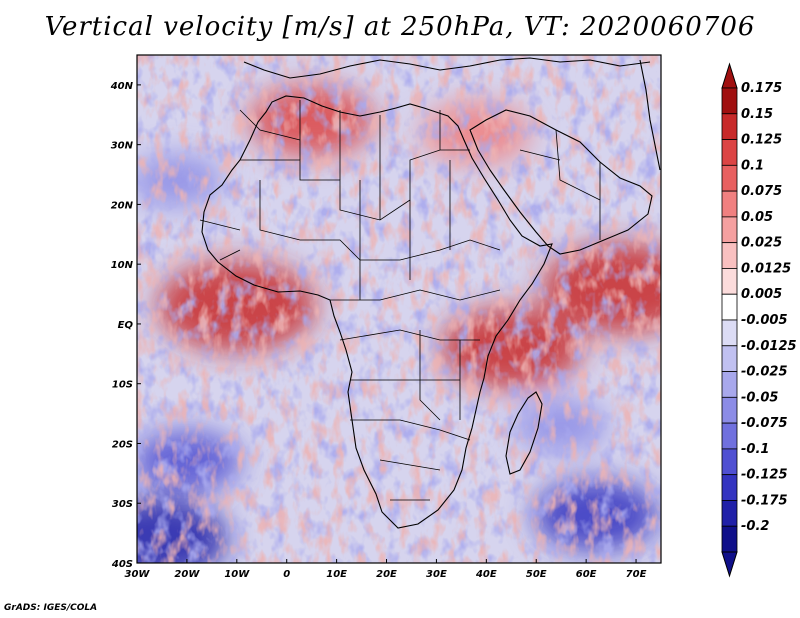 The height and width of the screenshot is (618, 800). I want to click on colorbar-top-arrow, so click(729, 75).